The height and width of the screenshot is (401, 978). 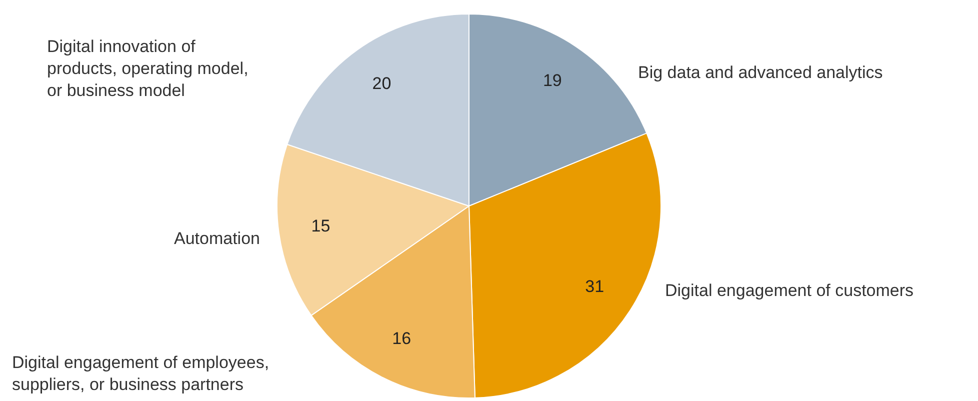 I want to click on slice-label: Digital engagement of employees, suppliers, or business partners, so click(x=141, y=373).